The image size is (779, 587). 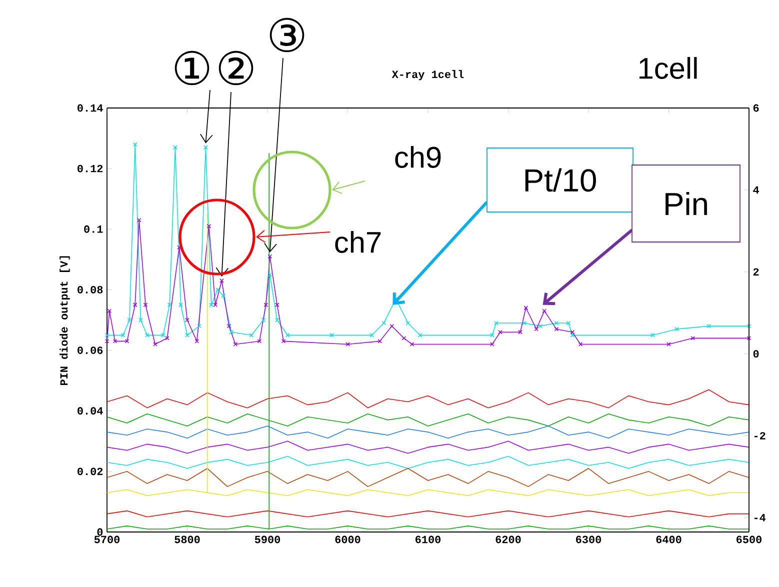 What do you see at coordinates (756, 108) in the screenshot?
I see `y2-tick-label: 6` at bounding box center [756, 108].